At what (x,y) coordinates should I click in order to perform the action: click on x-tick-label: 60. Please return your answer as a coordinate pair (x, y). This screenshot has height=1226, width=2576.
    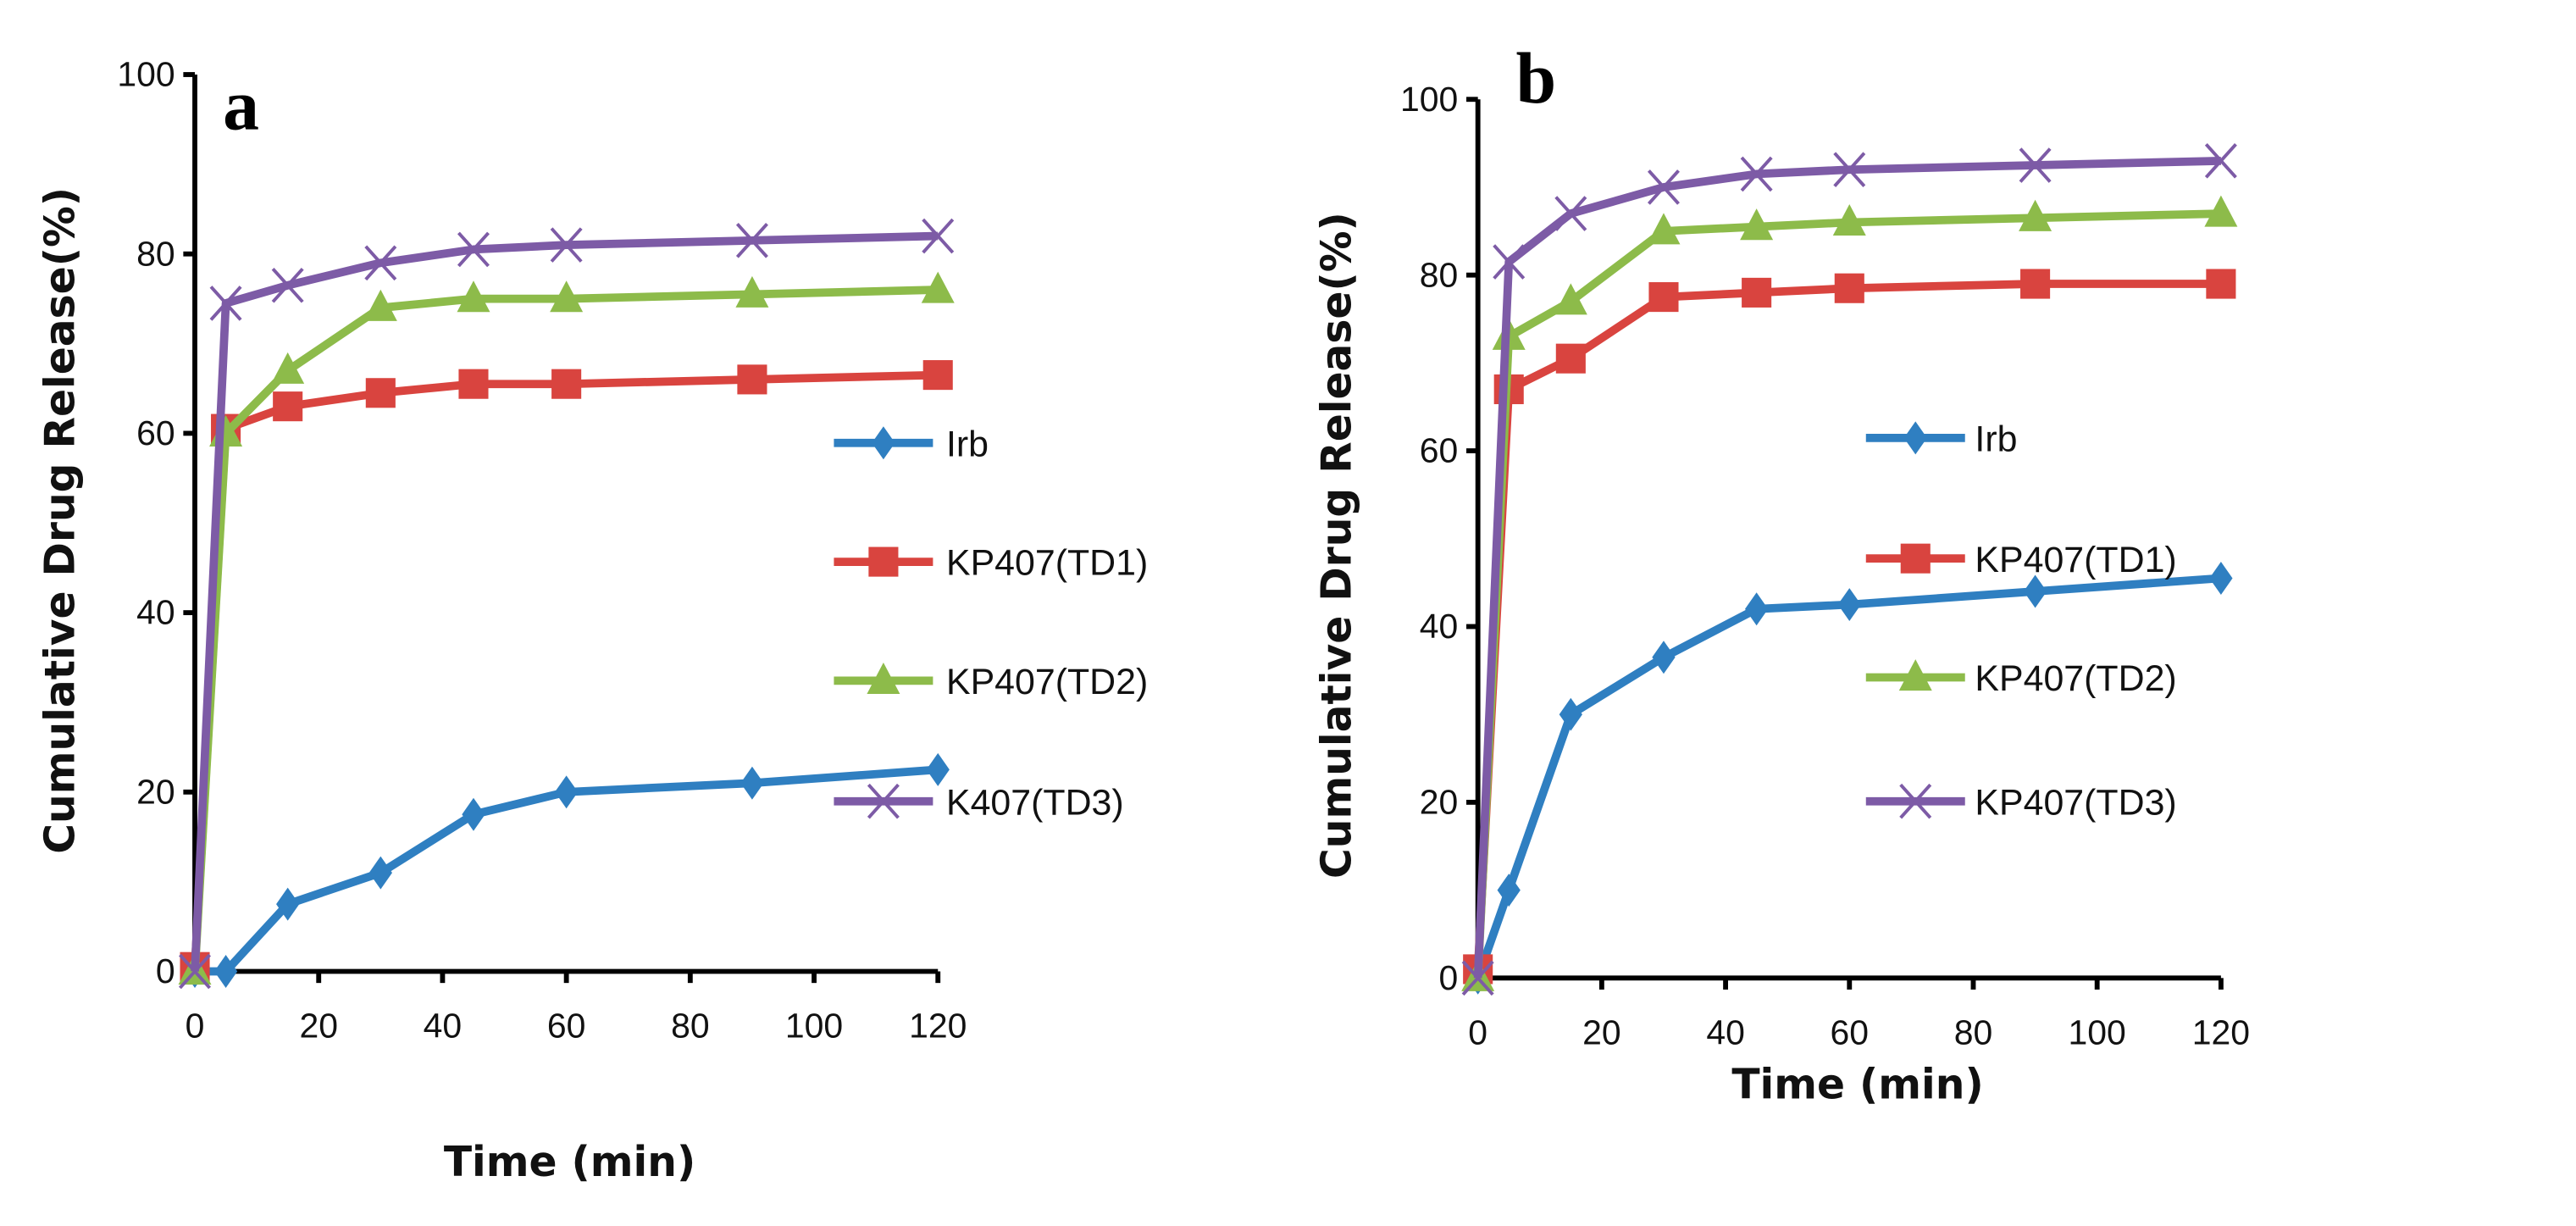
    Looking at the image, I should click on (566, 1025).